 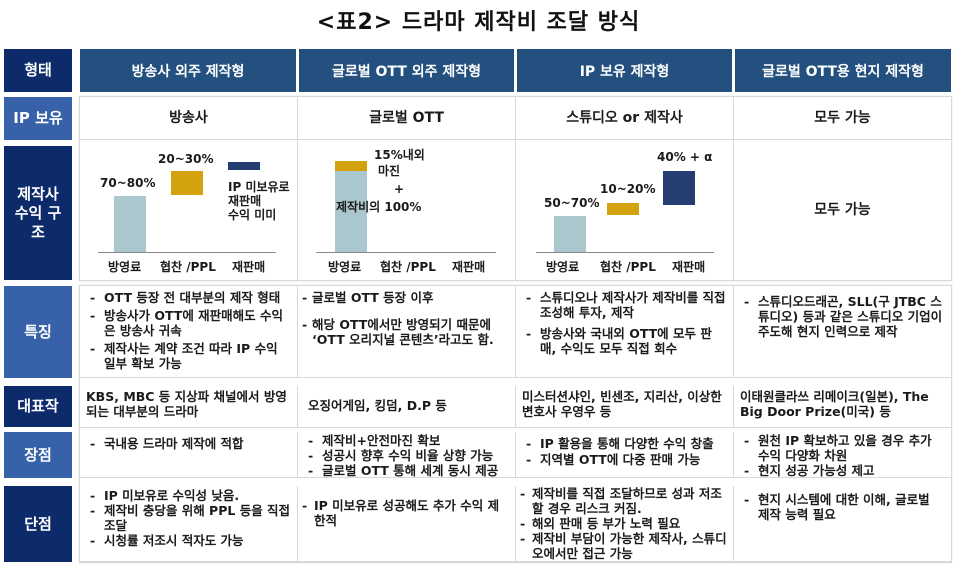 I want to click on list-item-text: 제작비 충당을 위해 PPL 등을 직접 조달, so click(x=197, y=518).